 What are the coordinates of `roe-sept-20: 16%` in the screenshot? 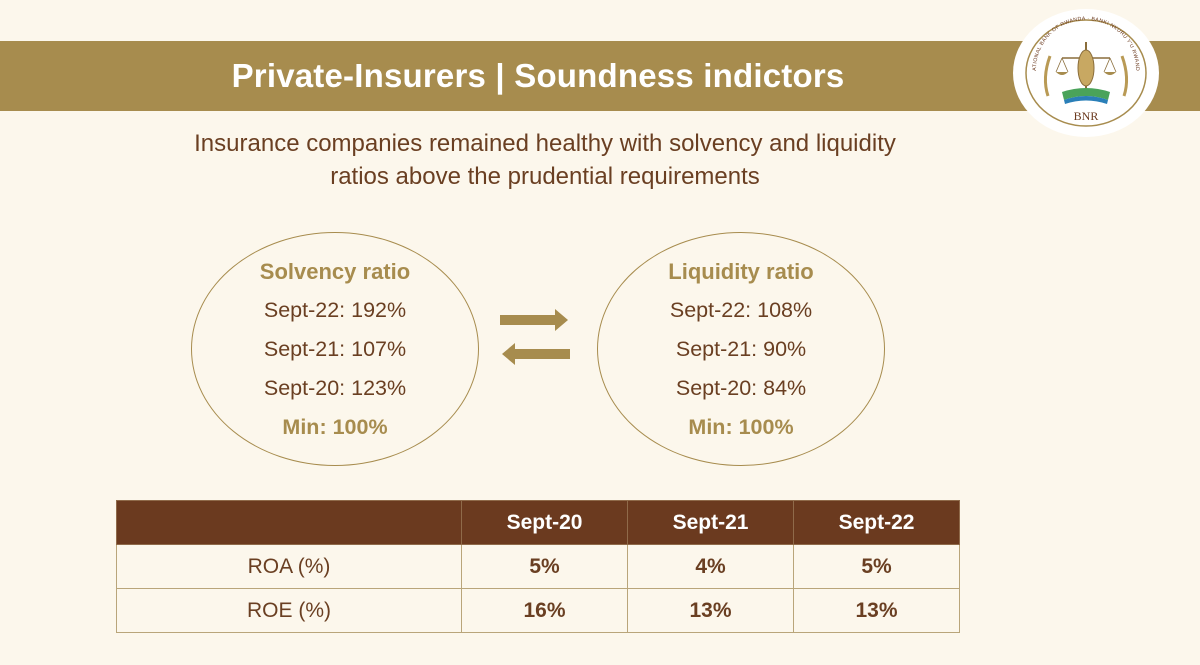 It's located at (544, 610).